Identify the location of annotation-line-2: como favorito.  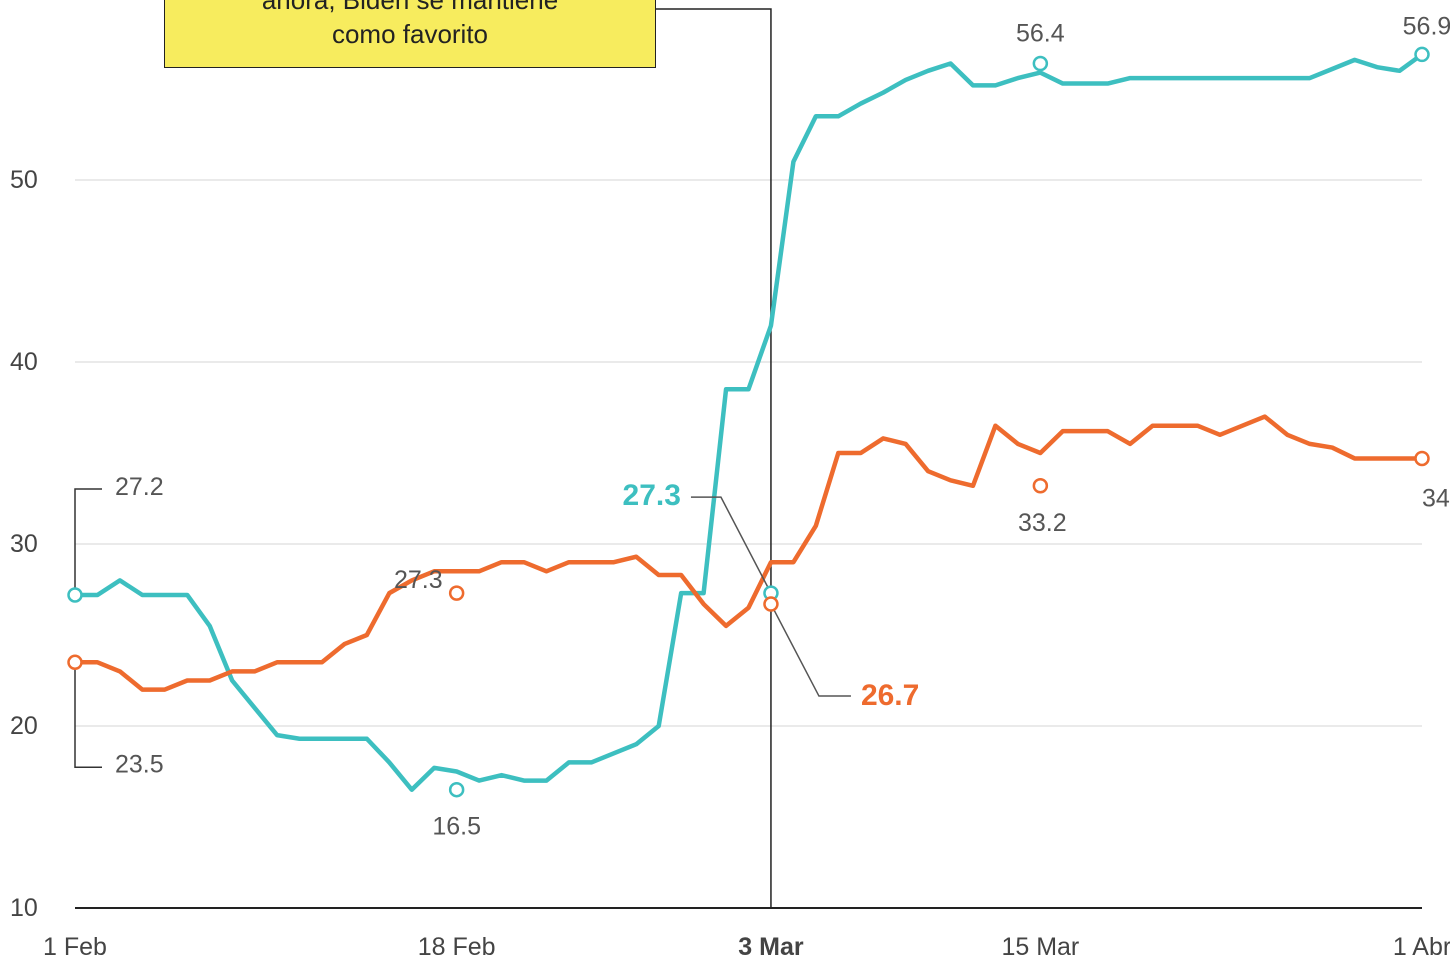
(410, 34).